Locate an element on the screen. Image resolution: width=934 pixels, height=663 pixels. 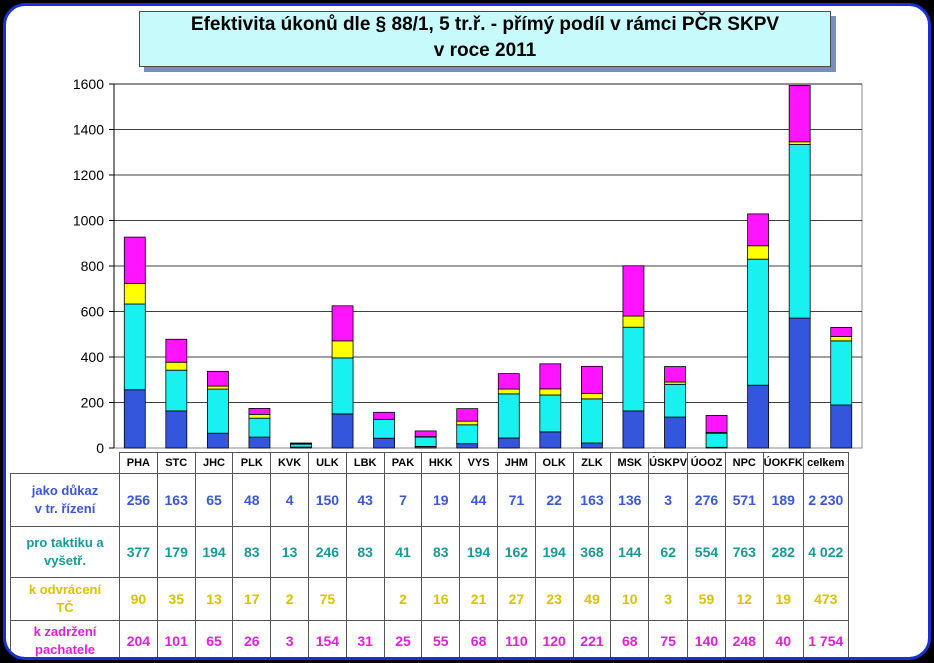
series-label-dukaz: jako důkaz v tr. řízení is located at coordinates (65, 500).